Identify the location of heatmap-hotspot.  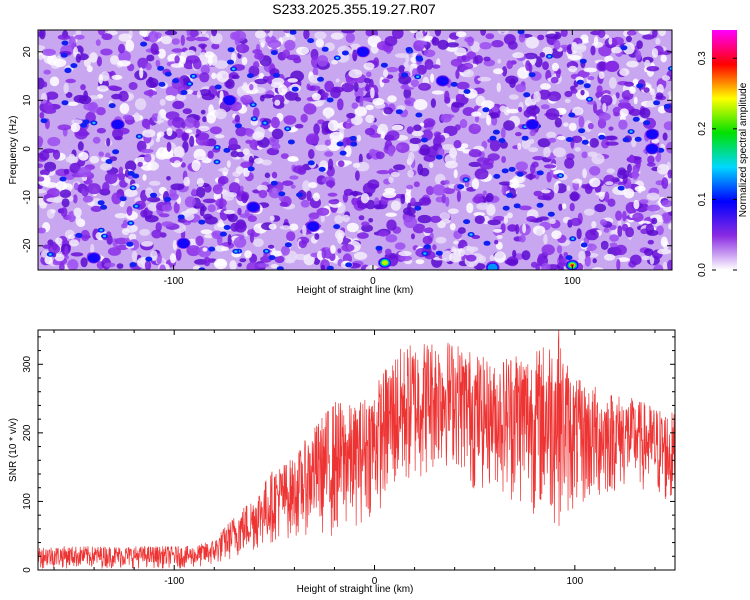
(229, 100).